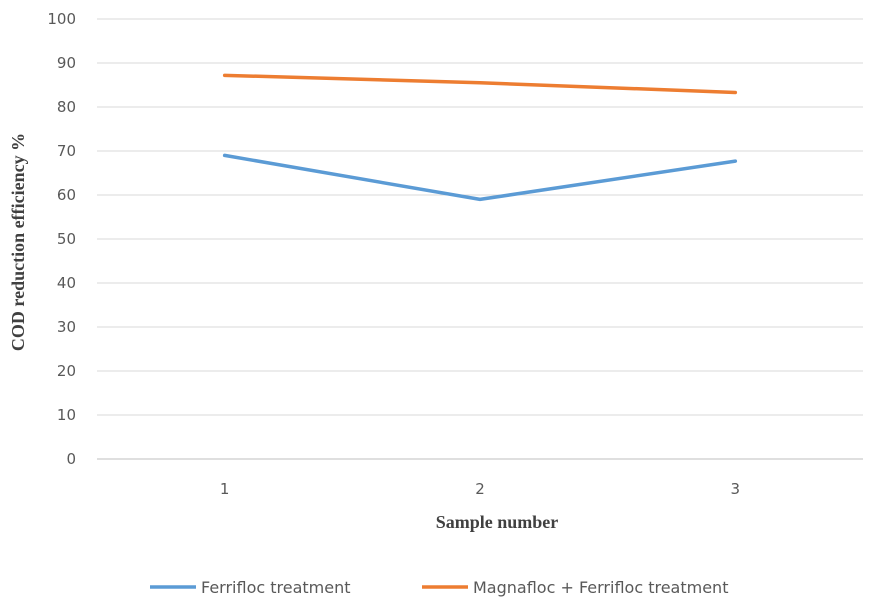 This screenshot has height=601, width=892. I want to click on y-tick-label: 0, so click(71, 459).